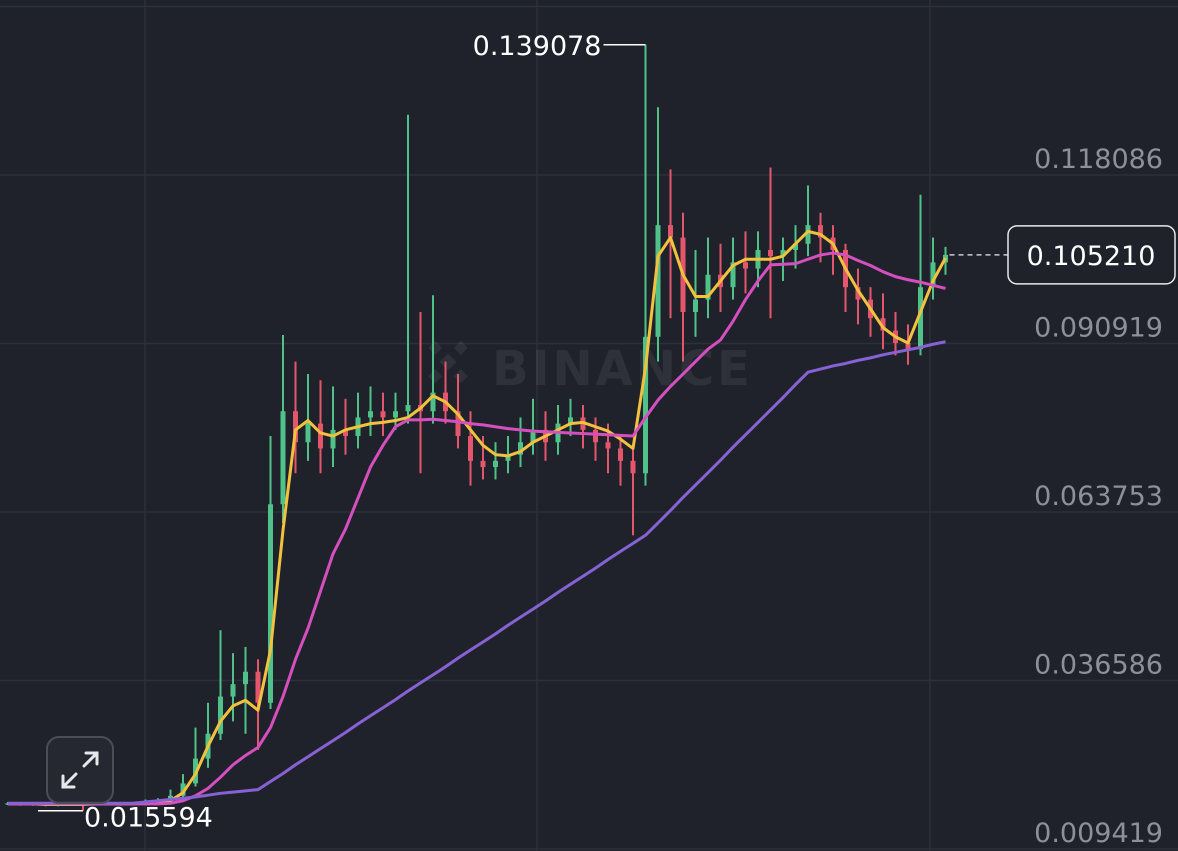 This screenshot has height=851, width=1178. I want to click on expand-button-frame, so click(80, 770).